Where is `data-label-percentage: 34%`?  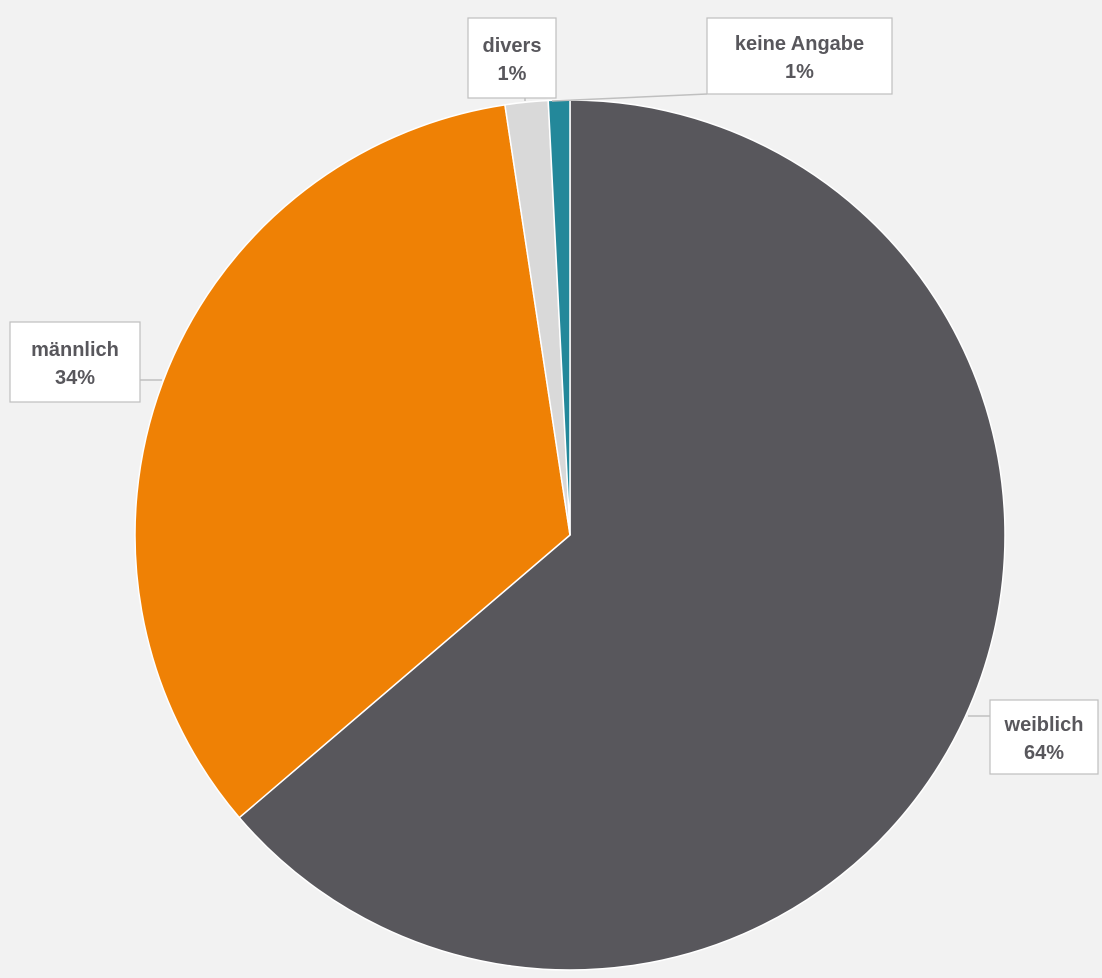 data-label-percentage: 34% is located at coordinates (75, 378).